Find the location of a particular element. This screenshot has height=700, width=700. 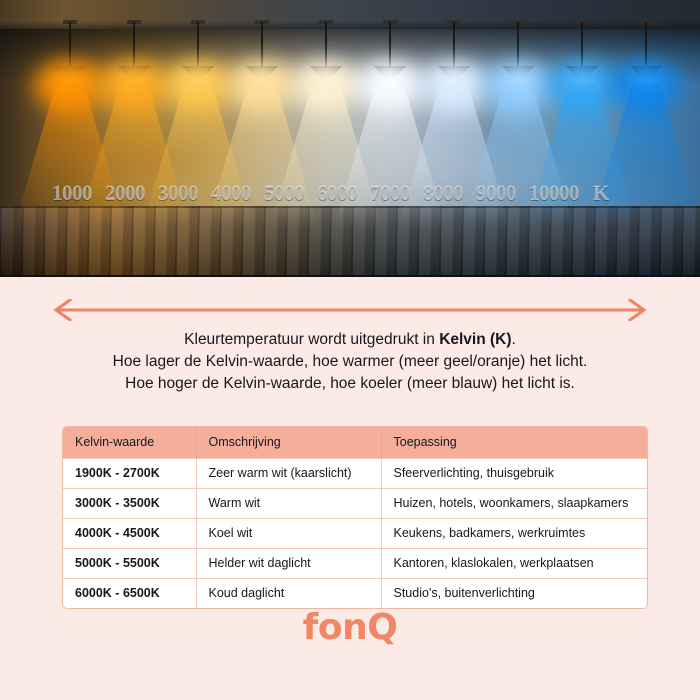

cell-toepassing: Huizen, hotels, woonkamers, slaapkamers is located at coordinates (514, 502).